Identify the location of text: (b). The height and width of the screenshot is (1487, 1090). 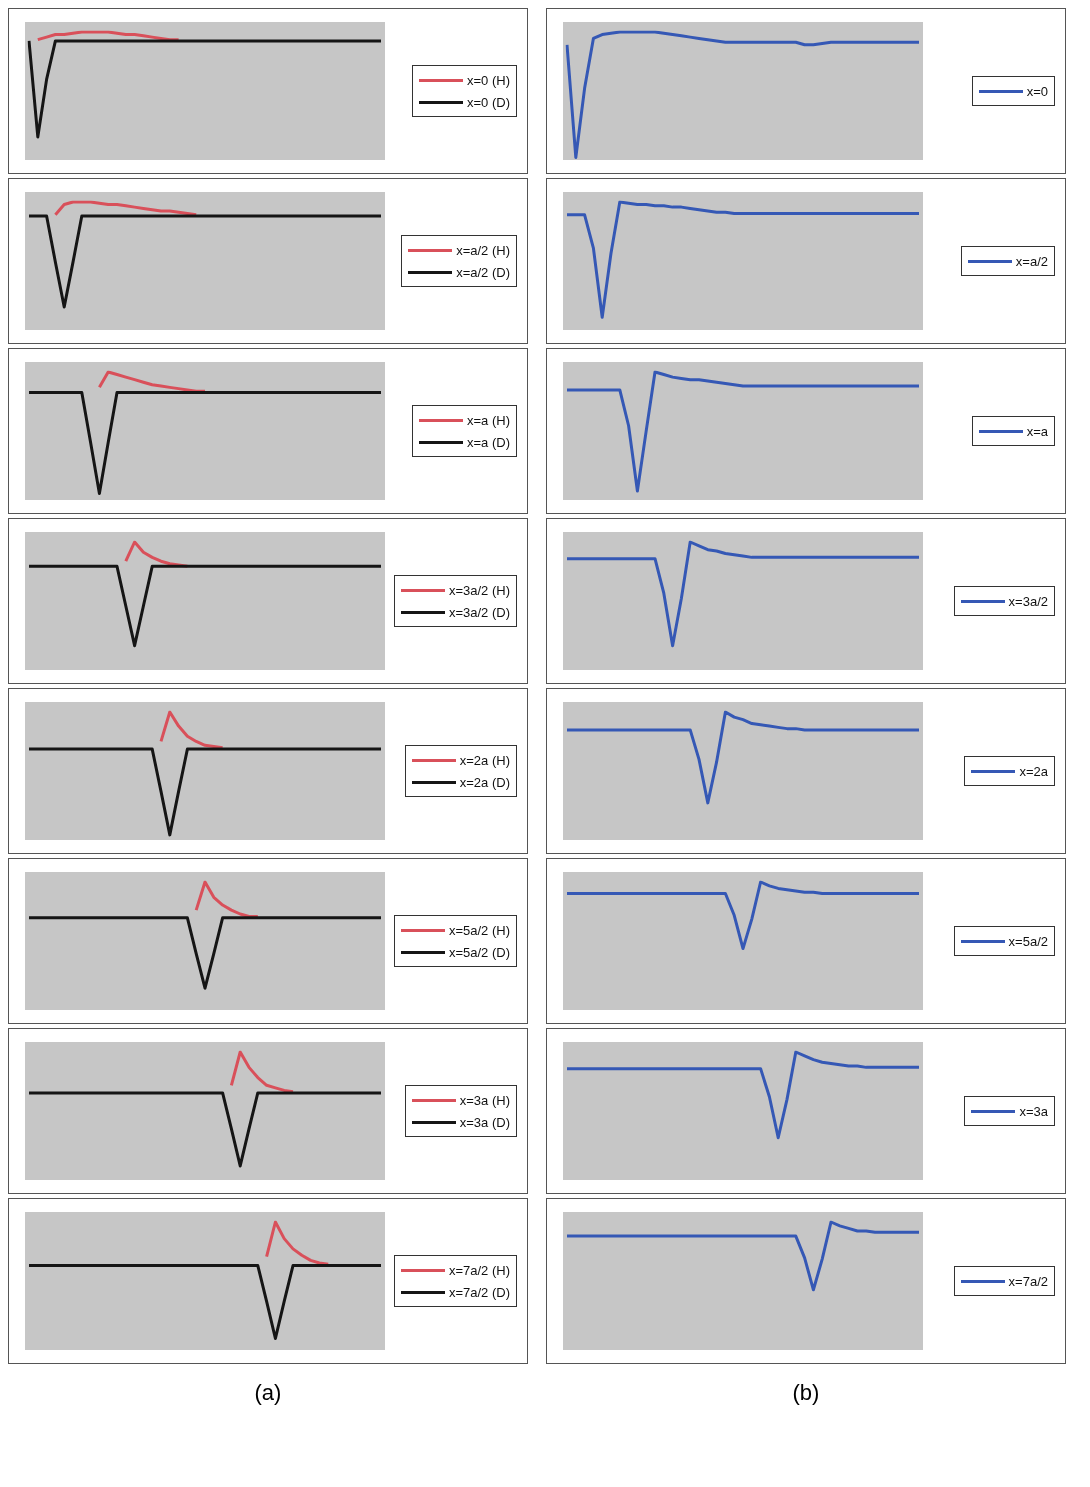
(806, 1393).